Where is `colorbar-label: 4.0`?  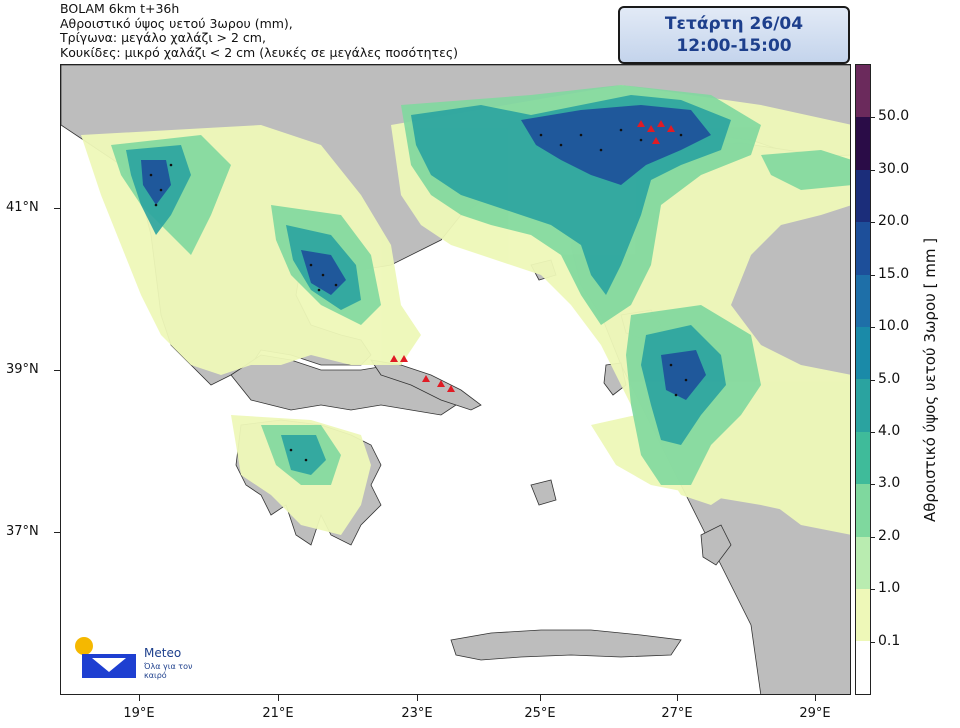 colorbar-label: 4.0 is located at coordinates (889, 430).